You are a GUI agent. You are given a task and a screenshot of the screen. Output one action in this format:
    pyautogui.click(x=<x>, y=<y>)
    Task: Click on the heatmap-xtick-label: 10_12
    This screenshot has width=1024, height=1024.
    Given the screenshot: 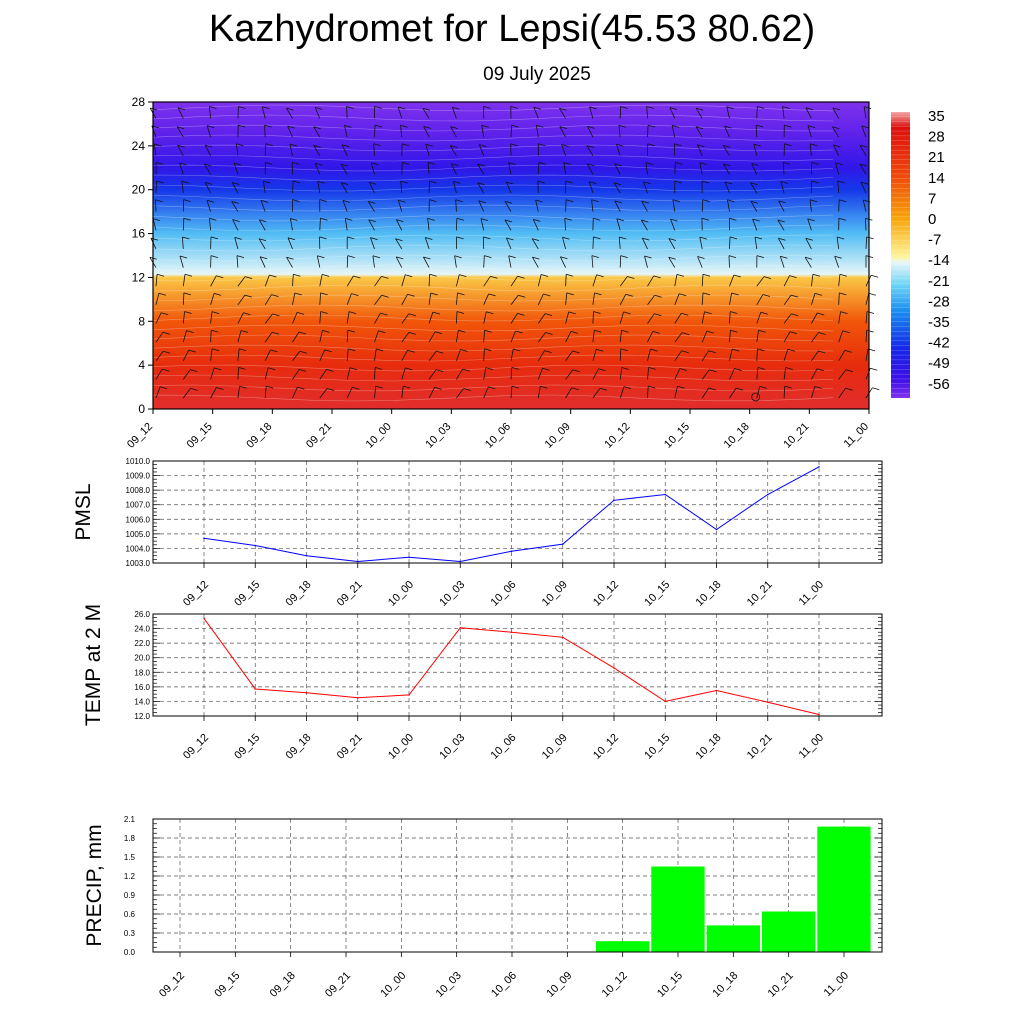 What is the action you would take?
    pyautogui.click(x=617, y=436)
    